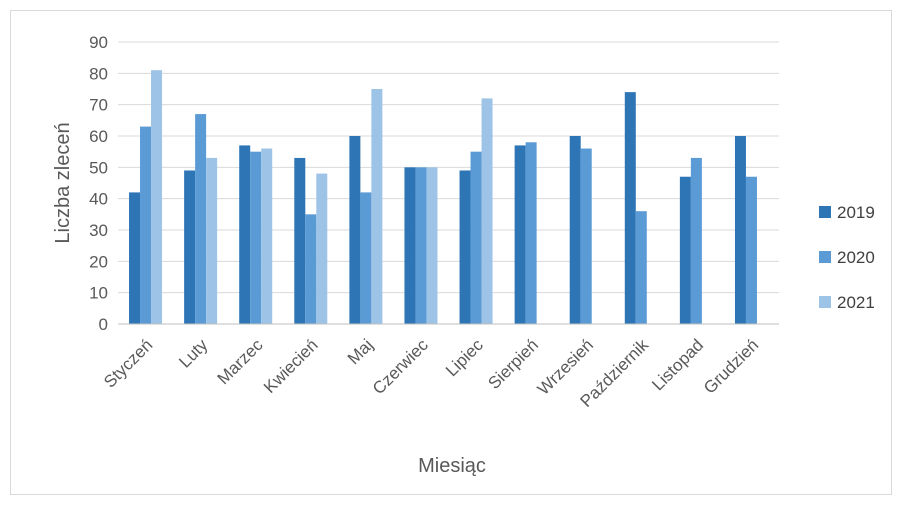  I want to click on y-tick-label: 70, so click(98, 105).